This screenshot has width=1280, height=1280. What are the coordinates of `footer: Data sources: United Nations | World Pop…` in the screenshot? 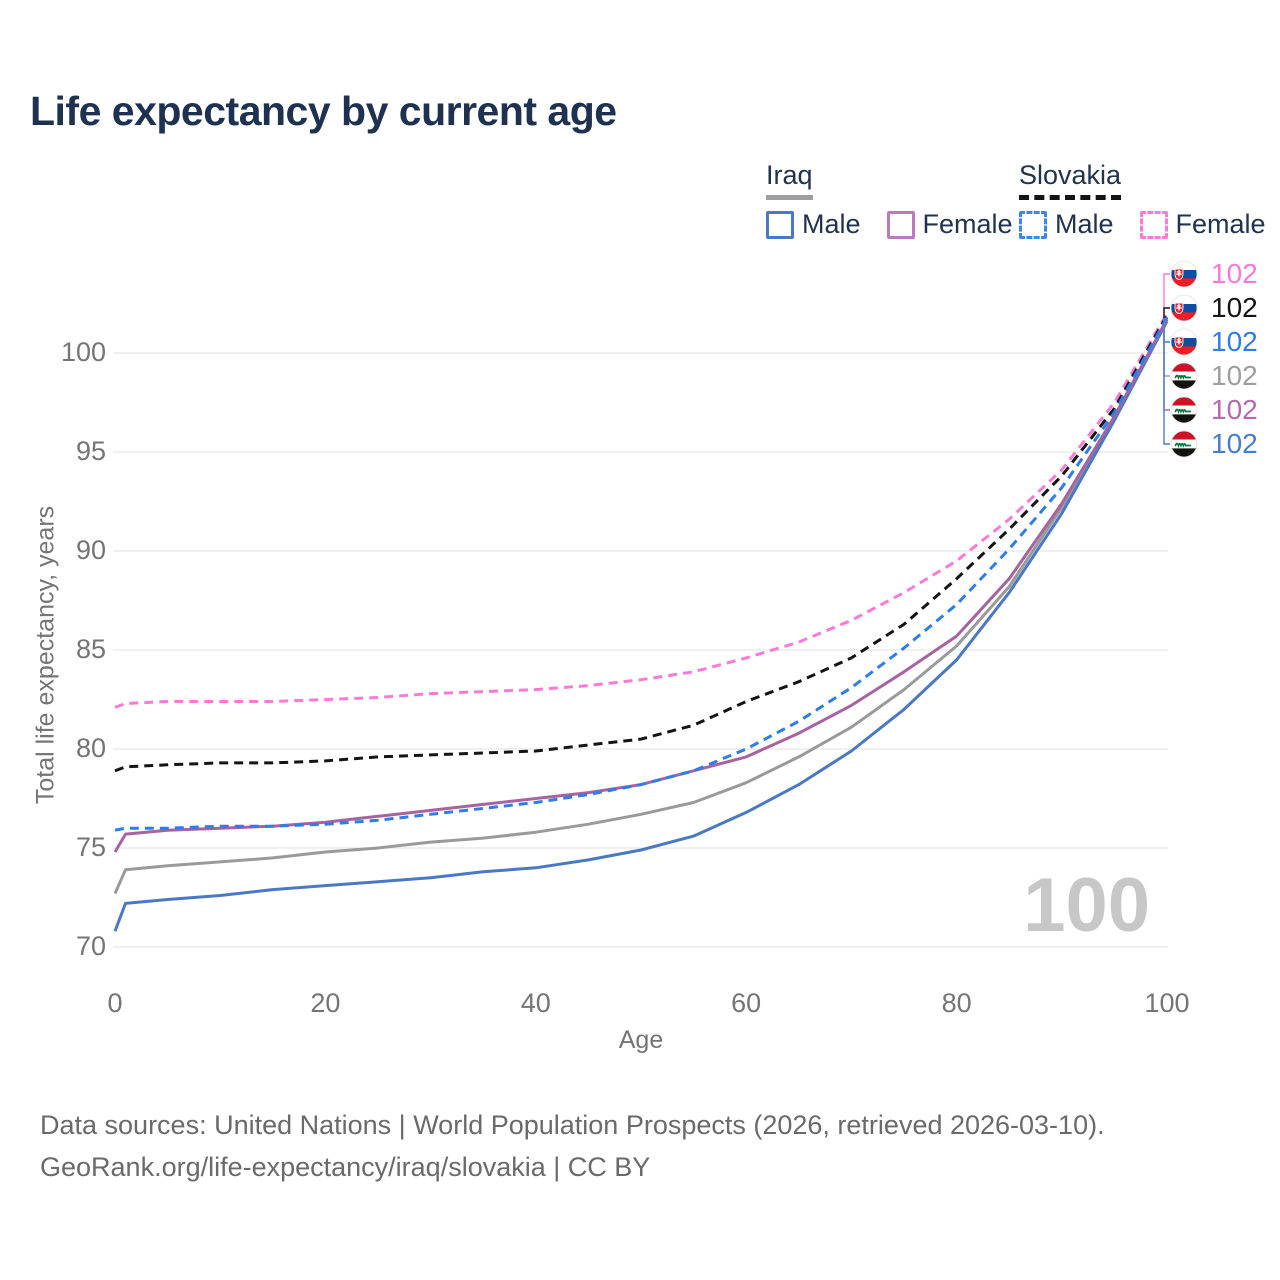 It's located at (572, 1146).